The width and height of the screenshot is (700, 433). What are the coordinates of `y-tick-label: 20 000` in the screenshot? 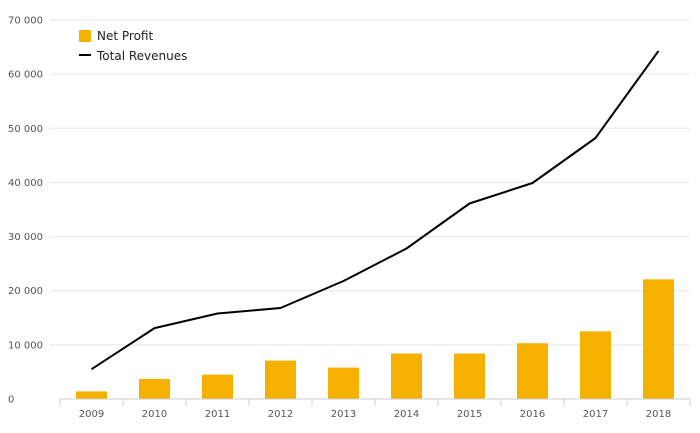 It's located at (25, 291).